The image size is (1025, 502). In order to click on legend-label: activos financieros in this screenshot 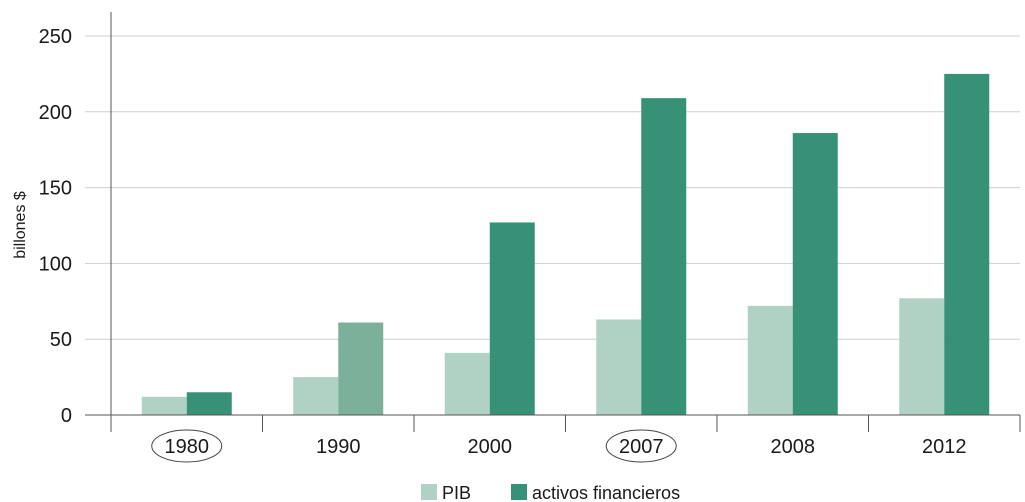, I will do `click(606, 492)`.